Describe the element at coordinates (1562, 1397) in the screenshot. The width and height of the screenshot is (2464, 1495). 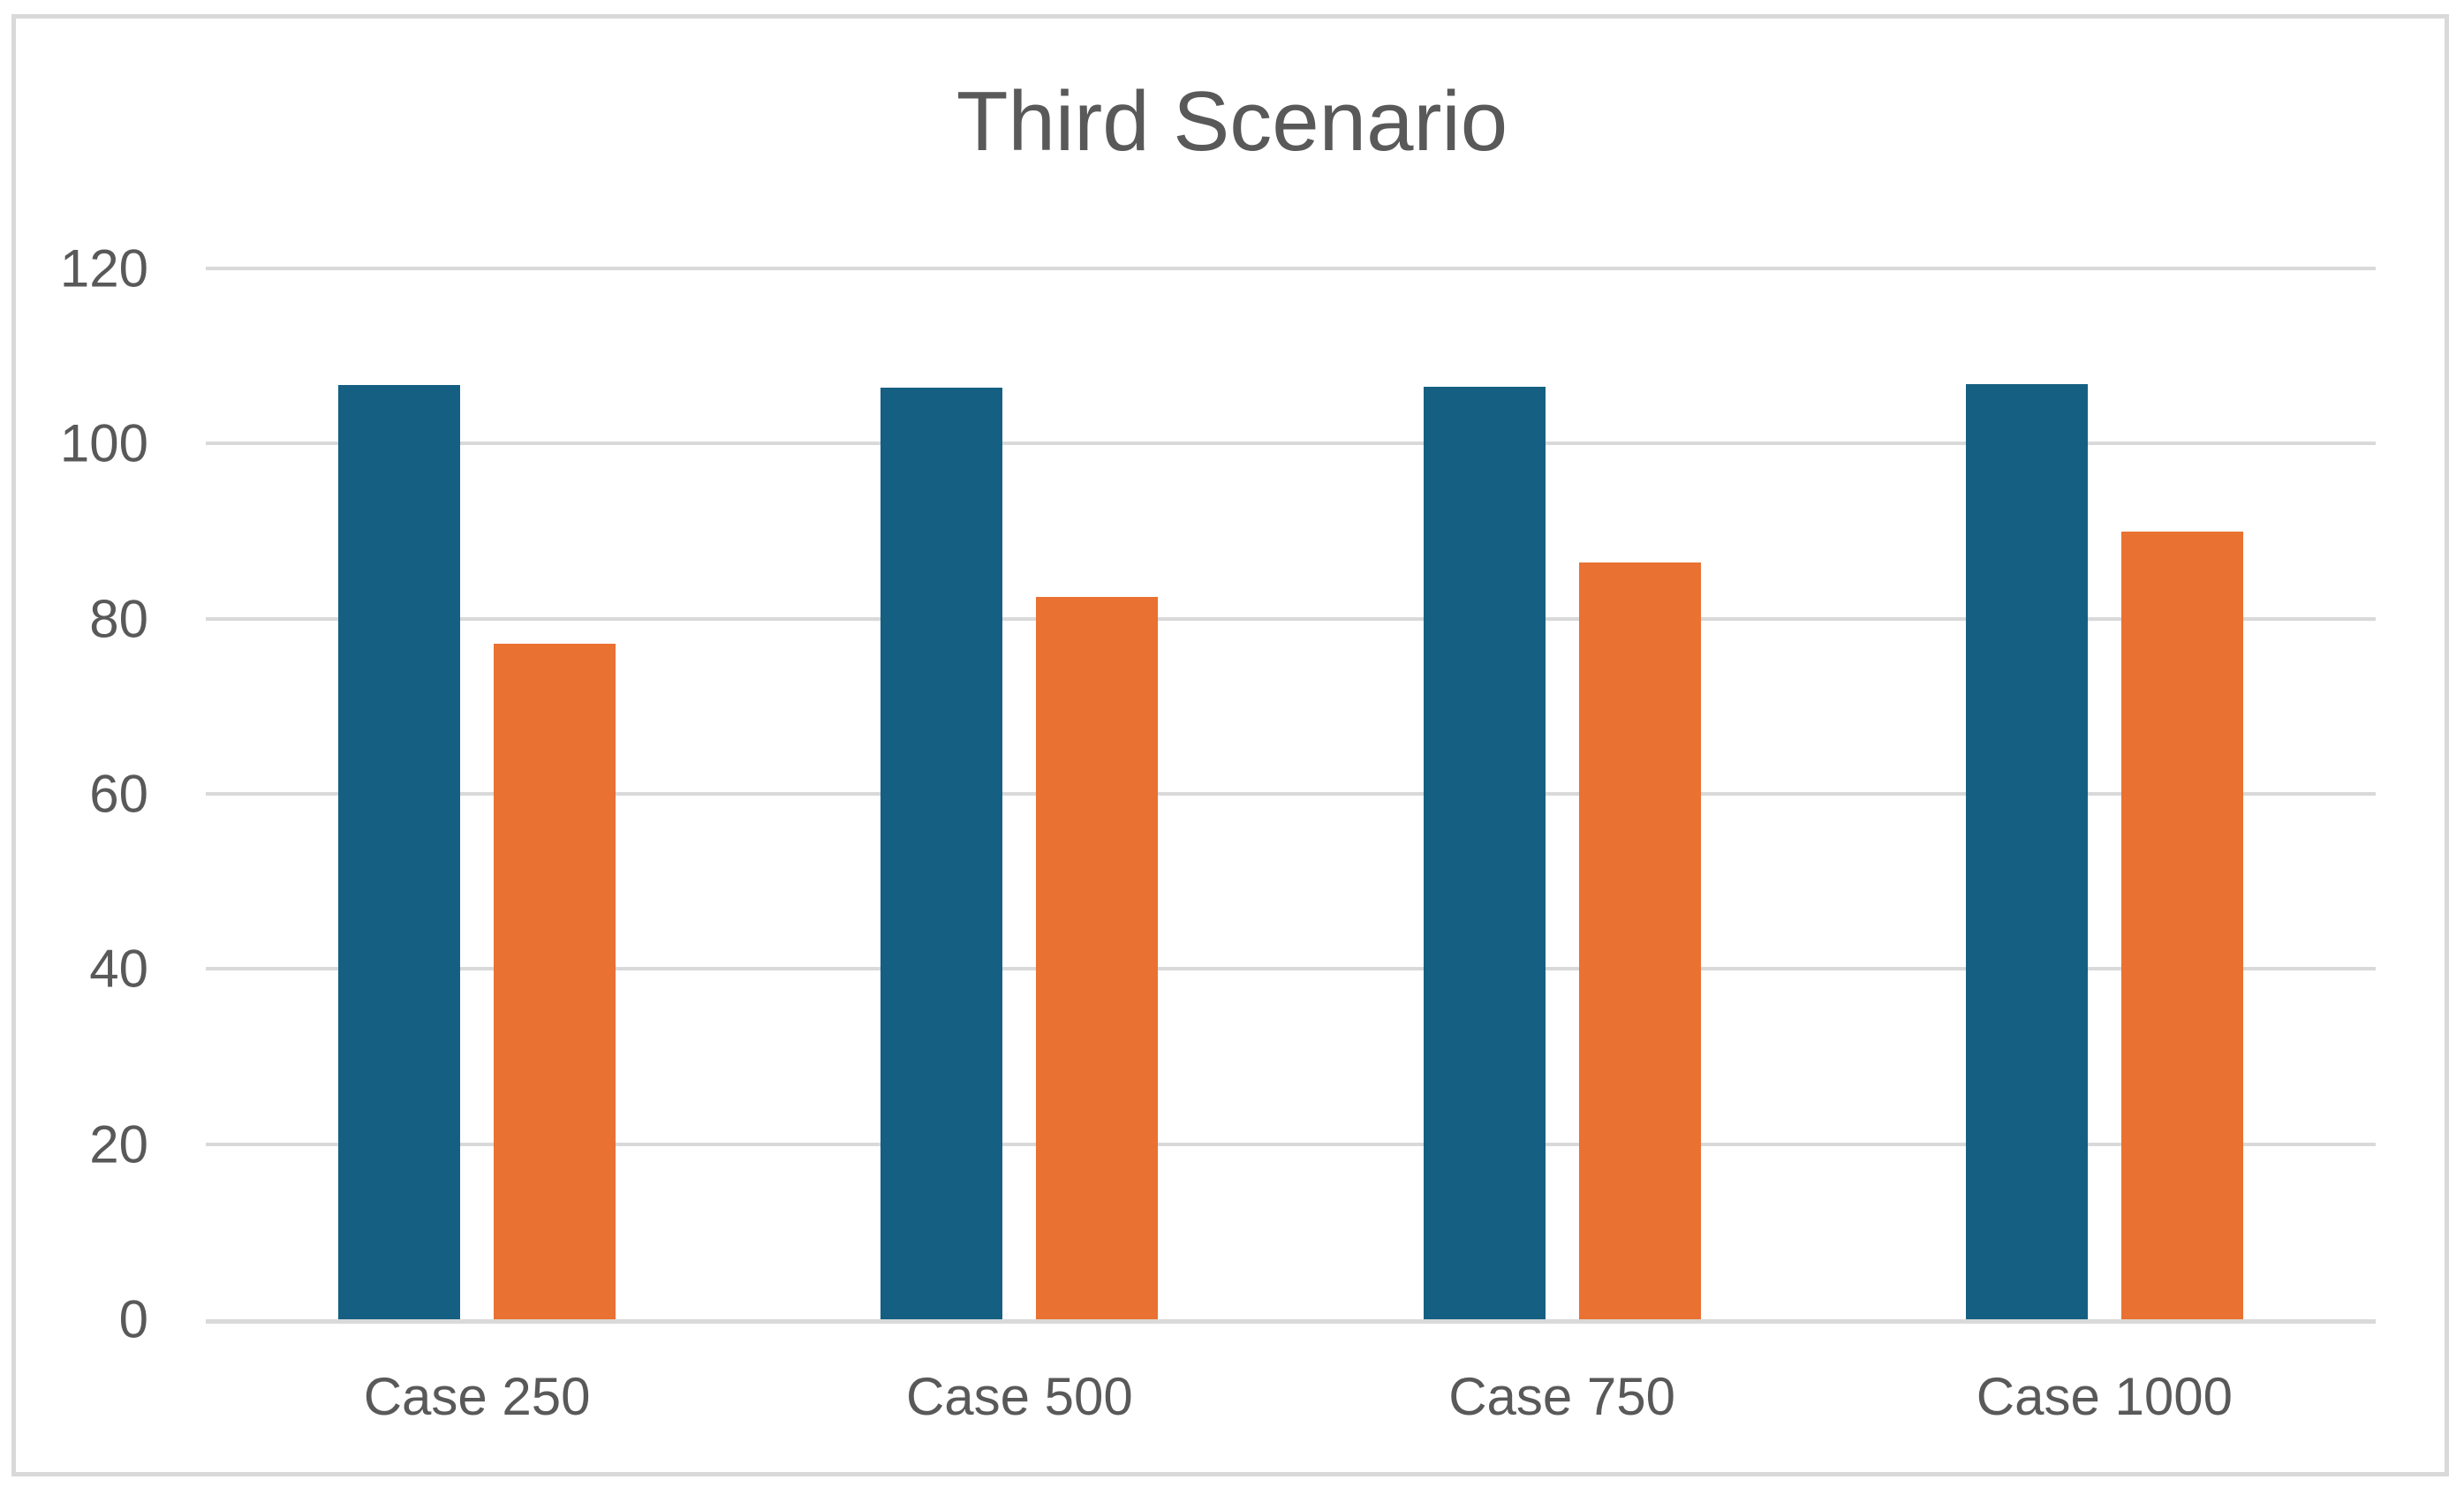
I see `x-axis-category-label: Case 750` at that location.